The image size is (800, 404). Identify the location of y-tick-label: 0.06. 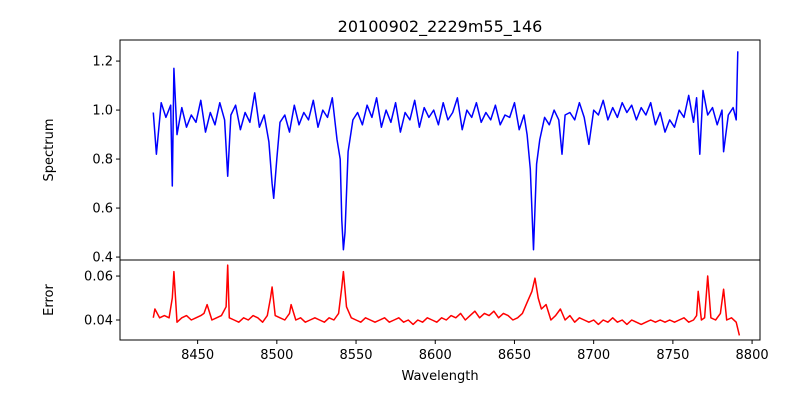
(98, 277).